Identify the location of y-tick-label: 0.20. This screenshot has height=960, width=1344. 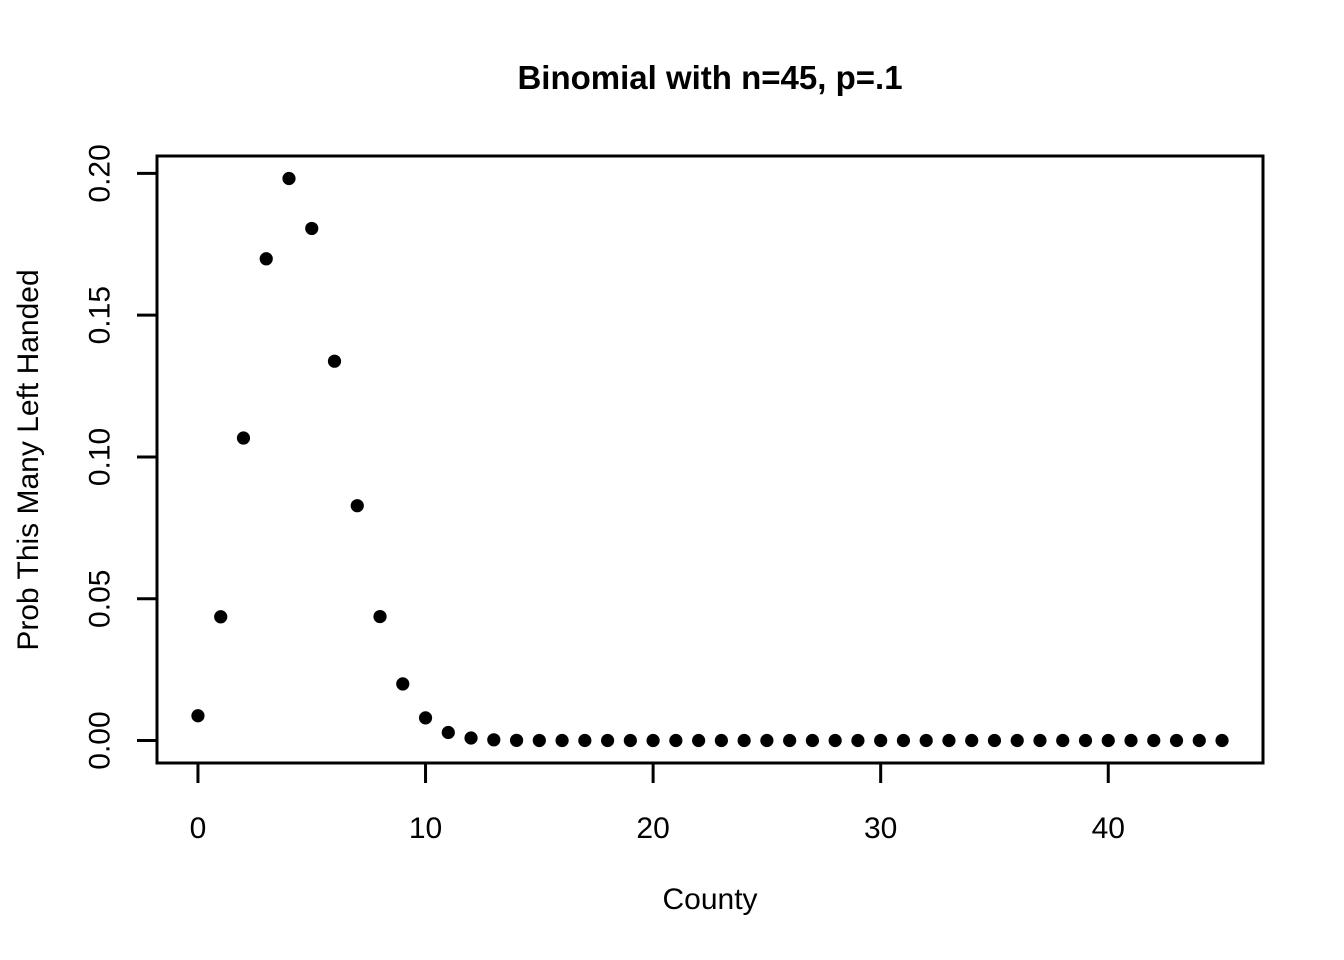
(100, 173).